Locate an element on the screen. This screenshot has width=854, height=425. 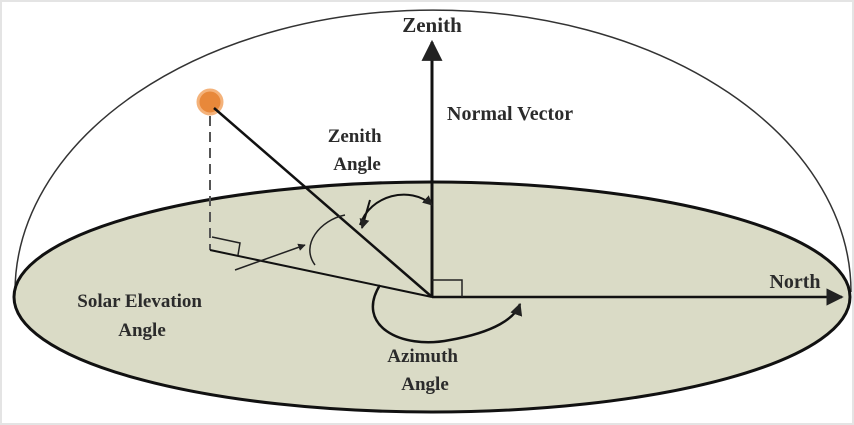
zenith-angle-label: Zenith Angle is located at coordinates (357, 150).